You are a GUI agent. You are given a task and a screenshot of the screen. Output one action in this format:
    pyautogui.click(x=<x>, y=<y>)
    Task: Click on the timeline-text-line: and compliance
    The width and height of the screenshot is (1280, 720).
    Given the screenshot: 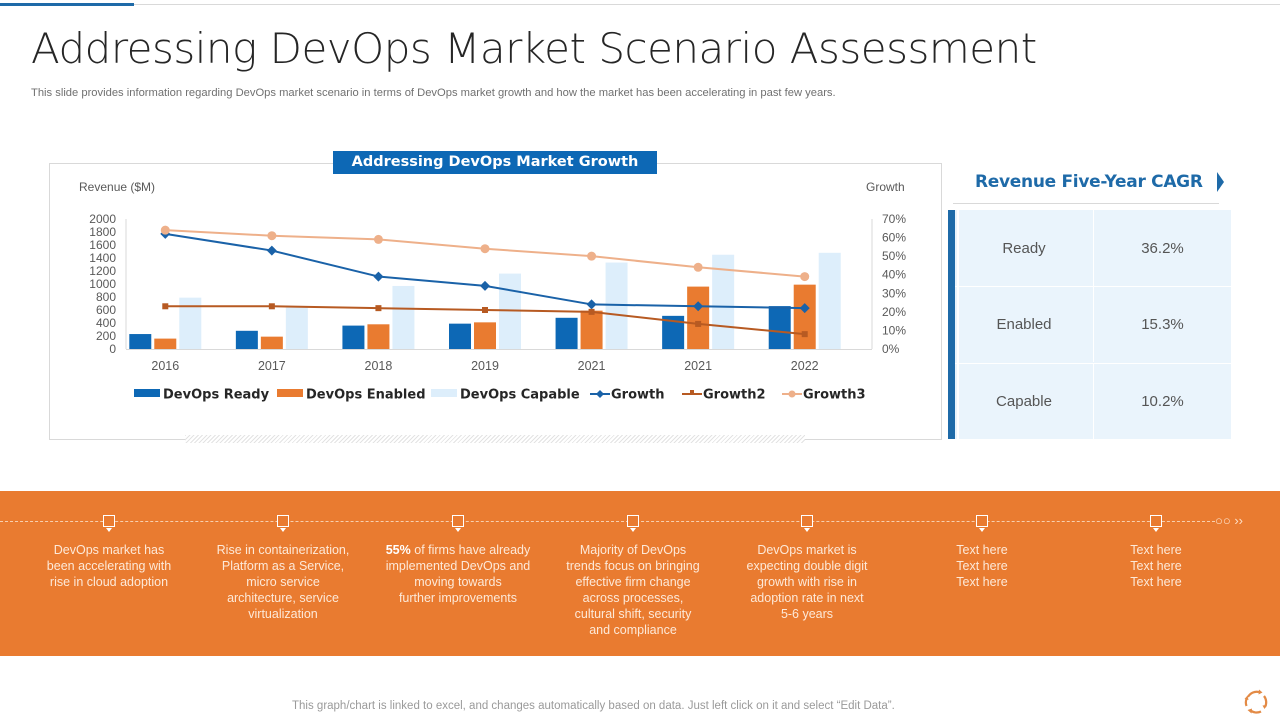 What is the action you would take?
    pyautogui.click(x=633, y=630)
    